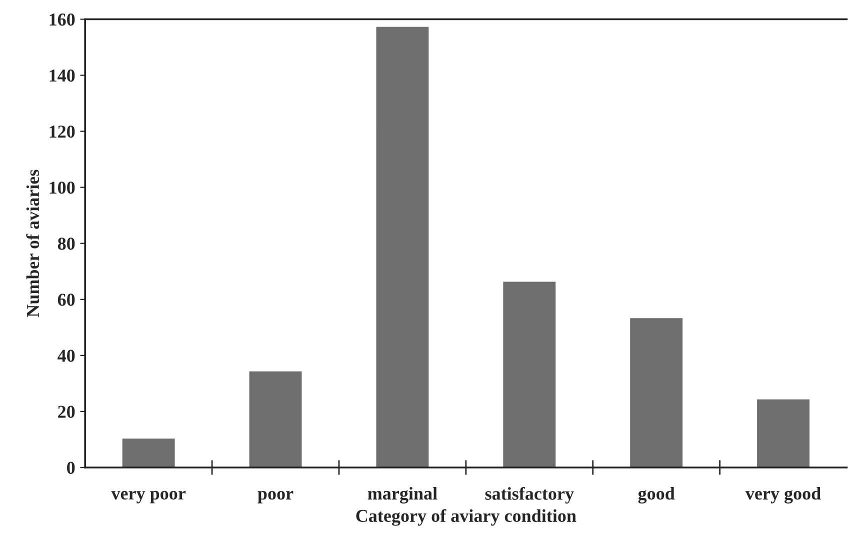 Image resolution: width=851 pixels, height=550 pixels. I want to click on y-tick-label: 40, so click(66, 356).